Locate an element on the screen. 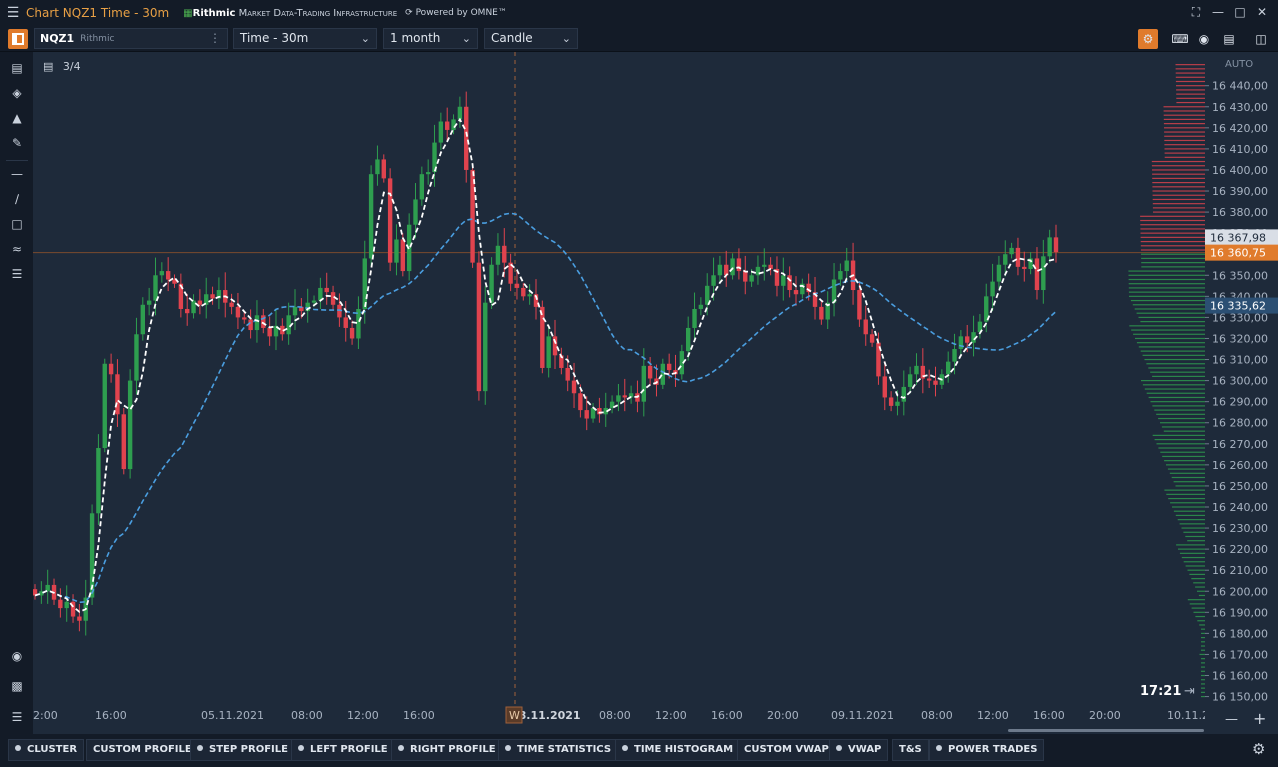  tab-right-profile: RIGHT PROFILE is located at coordinates (447, 750).